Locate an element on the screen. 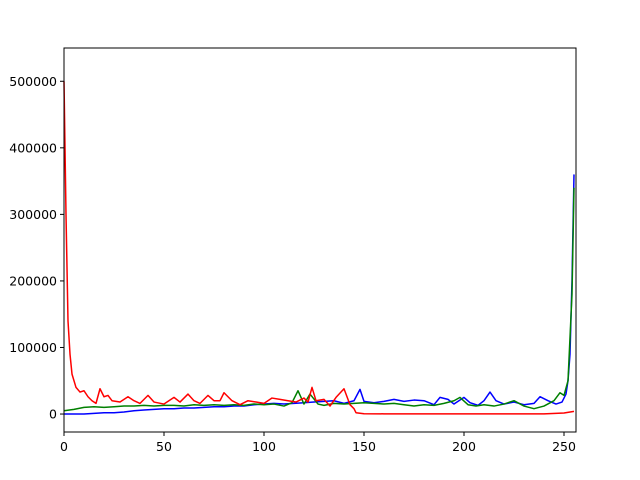  y-tick-label: 200000 is located at coordinates (33, 280).